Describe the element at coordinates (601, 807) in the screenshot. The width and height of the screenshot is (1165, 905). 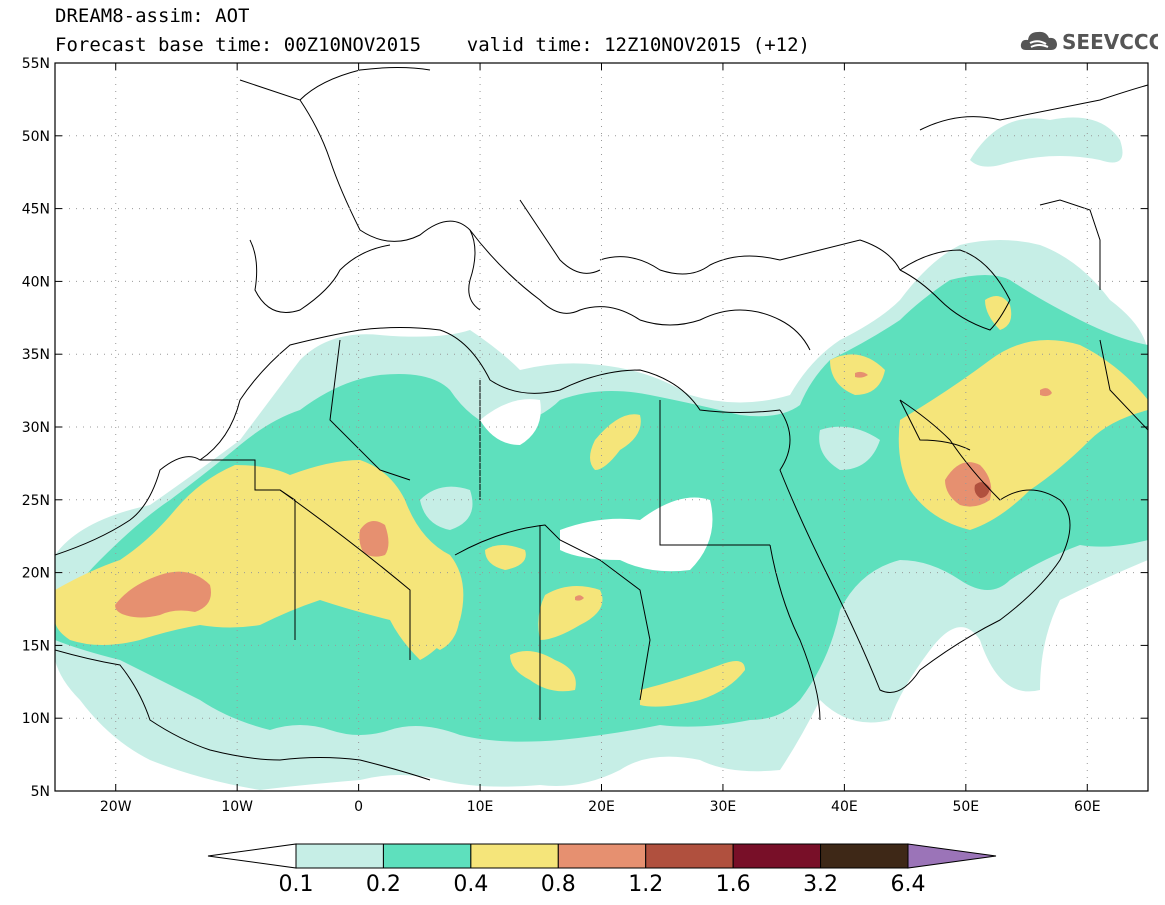
I see `lon-tick-label: 20E` at that location.